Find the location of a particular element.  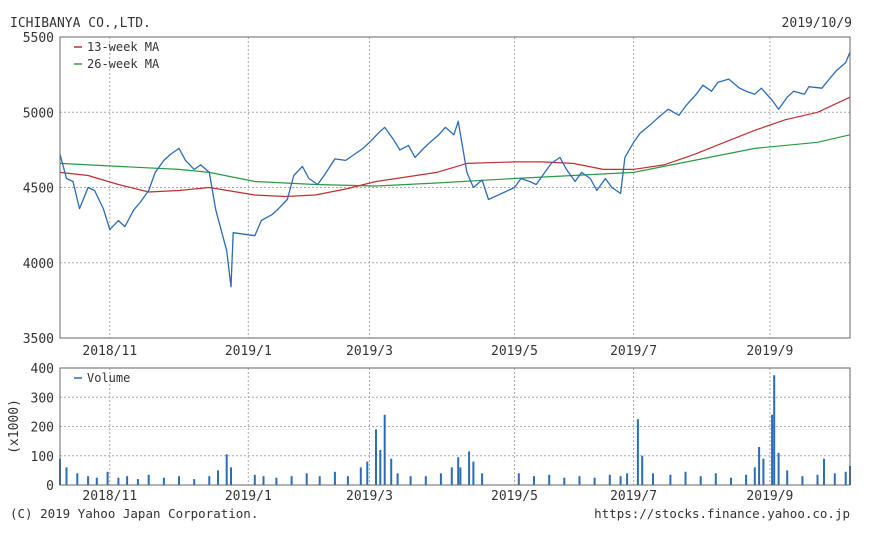

price-y-tick-label: 3500 is located at coordinates (38, 339).